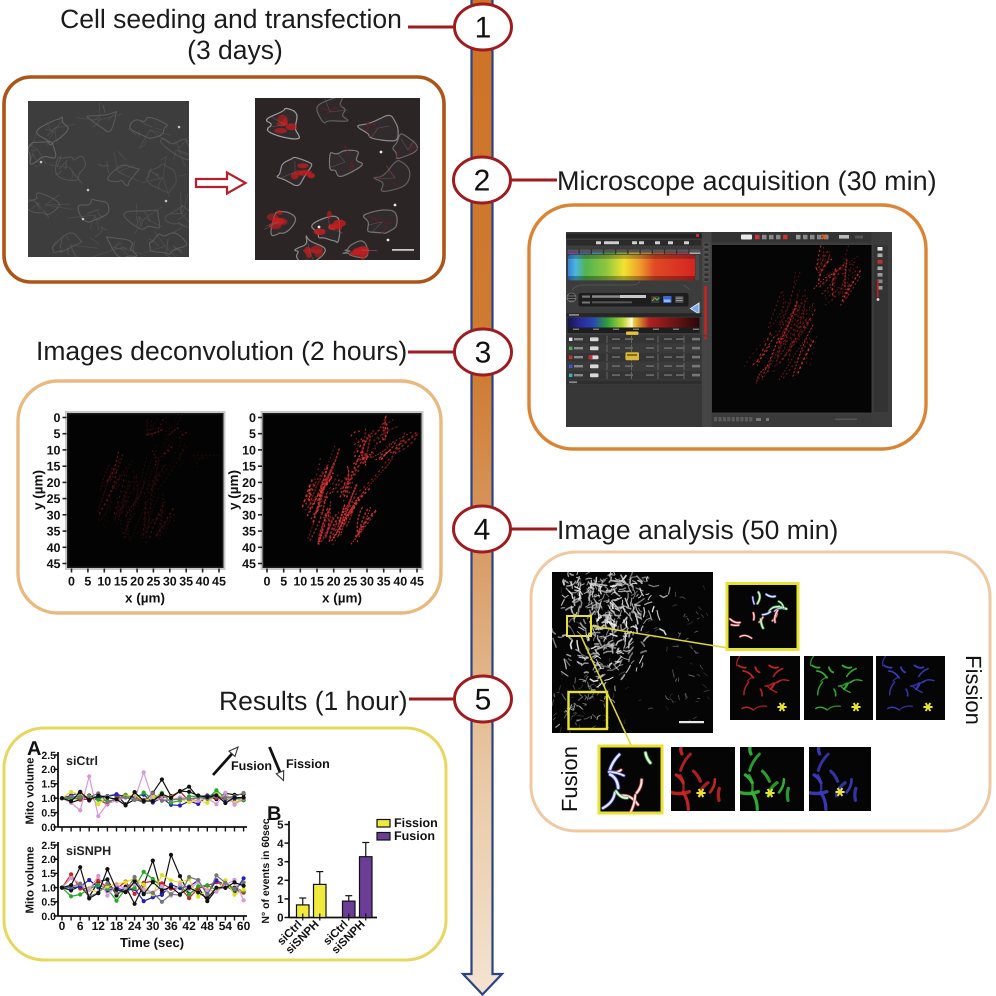 This screenshot has width=996, height=996. Describe the element at coordinates (221, 351) in the screenshot. I see `svg-text: Images deconvolution (2 hours)` at that location.